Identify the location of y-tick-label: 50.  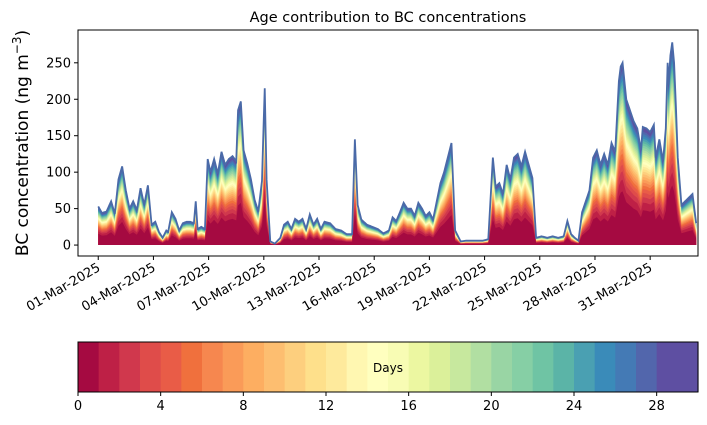
(62, 209).